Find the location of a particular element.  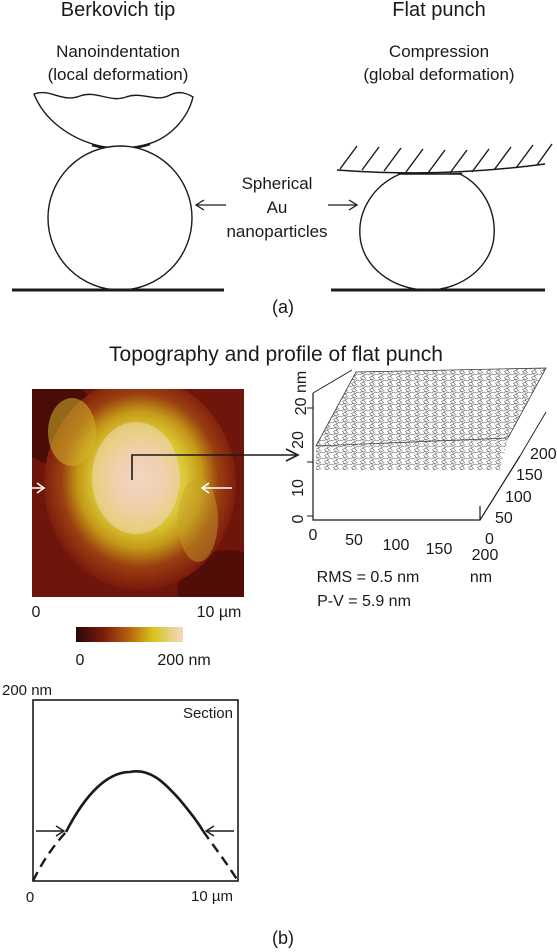

colorbar-max: 200 nm is located at coordinates (183, 660).